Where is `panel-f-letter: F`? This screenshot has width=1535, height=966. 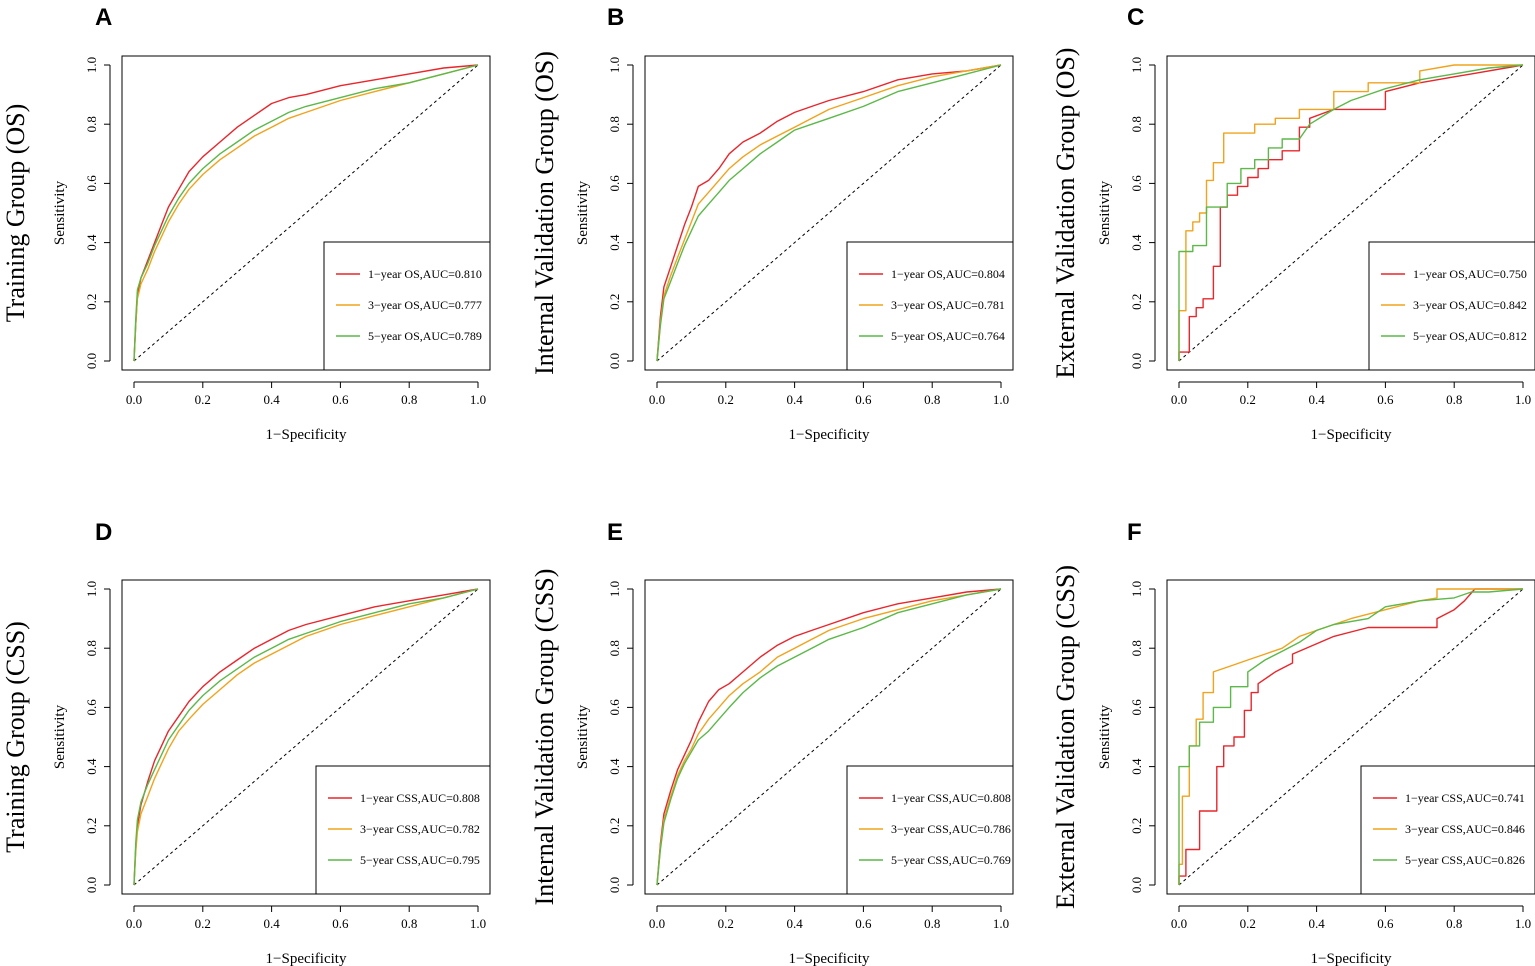
panel-f-letter: F is located at coordinates (1134, 532).